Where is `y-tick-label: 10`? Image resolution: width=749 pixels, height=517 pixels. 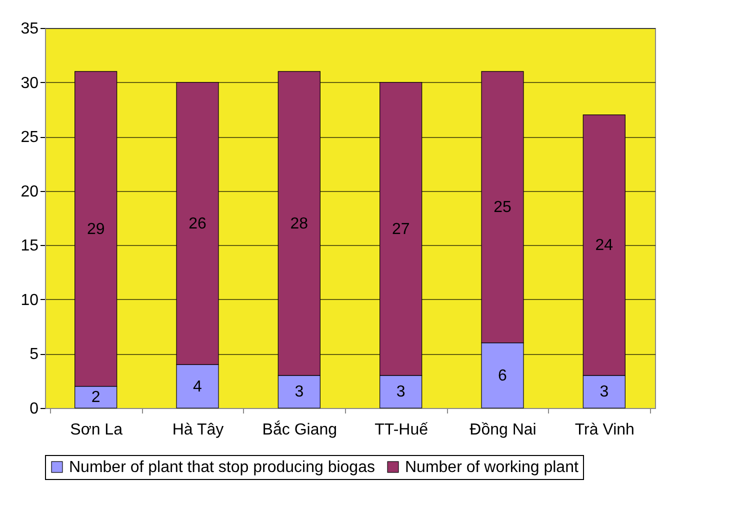
y-tick-label: 10 is located at coordinates (29, 300).